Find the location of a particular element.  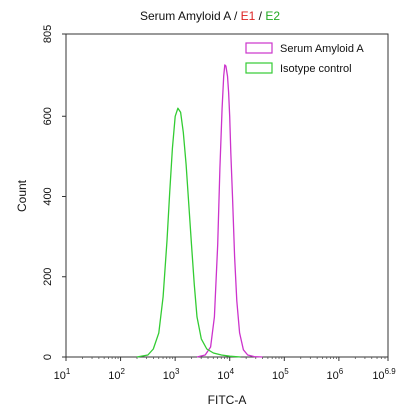

x-axis: 10¹ 10² 10³ 10⁴ 10⁵ 10⁶ 106.9 is located at coordinates (225, 369).